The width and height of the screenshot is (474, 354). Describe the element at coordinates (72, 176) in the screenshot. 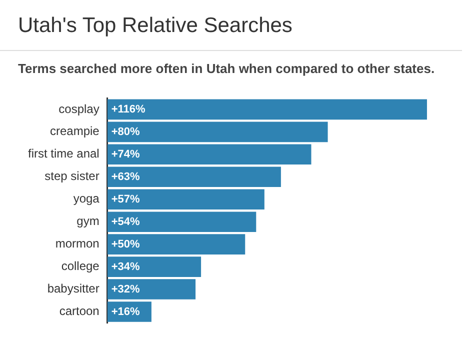

I see `y-tick-label: step sister` at that location.